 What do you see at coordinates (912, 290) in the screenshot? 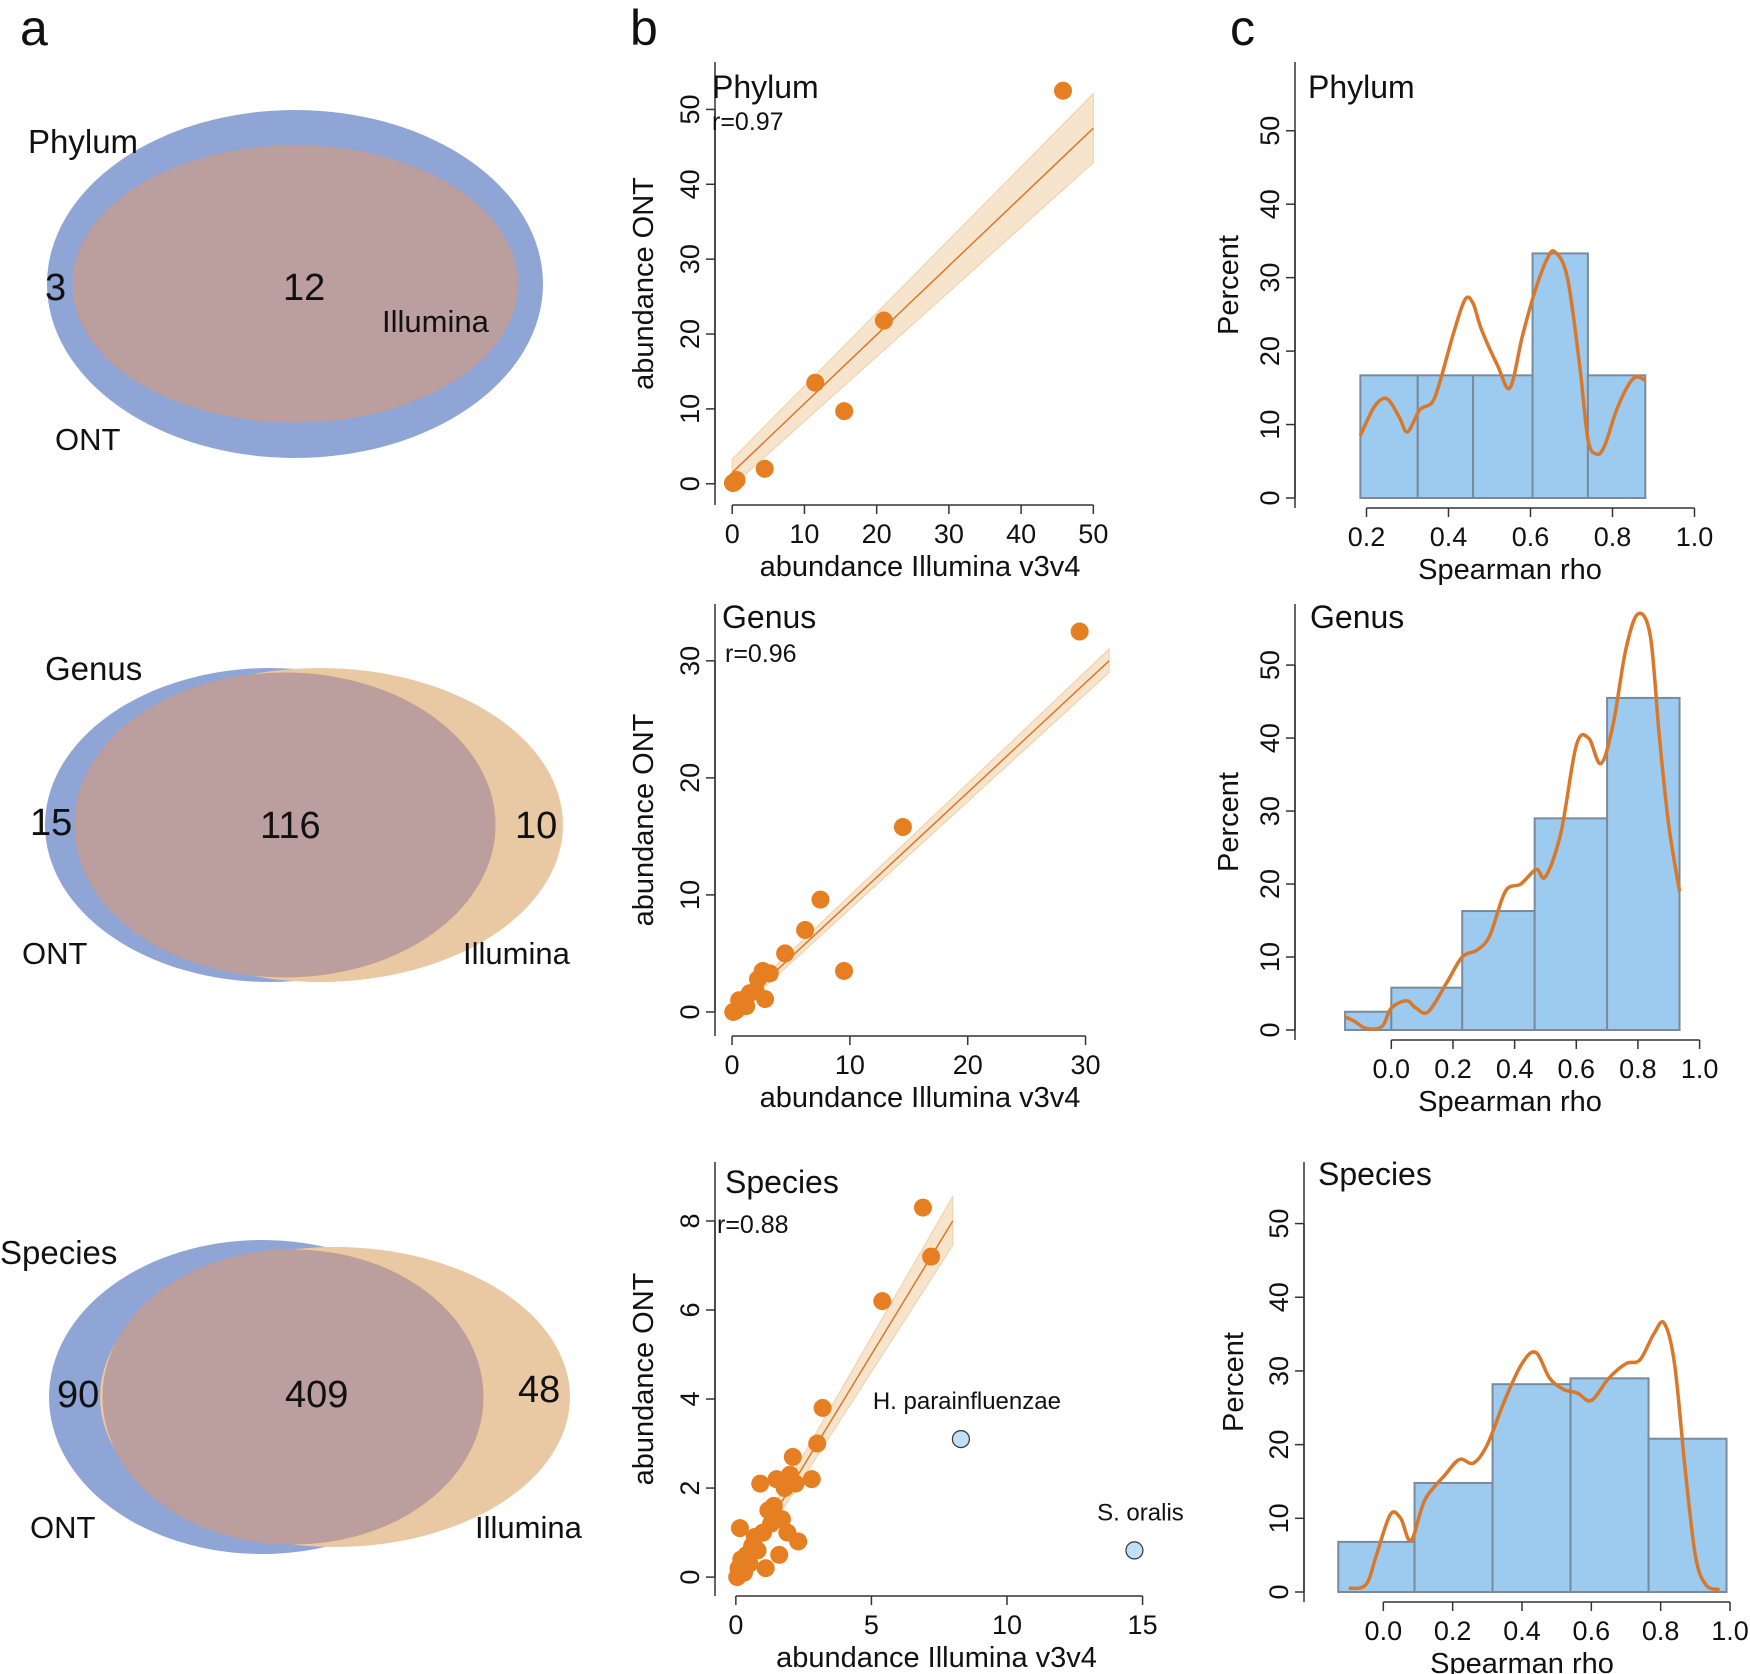
I see `confidence-band` at bounding box center [912, 290].